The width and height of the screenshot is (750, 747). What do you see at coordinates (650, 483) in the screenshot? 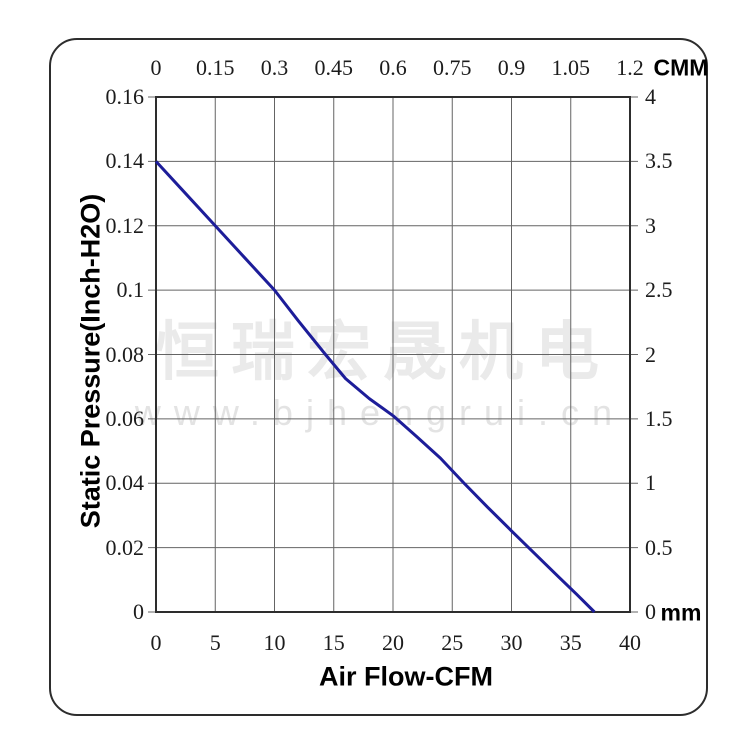
I see `right-axis-tick-label: 1` at bounding box center [650, 483].